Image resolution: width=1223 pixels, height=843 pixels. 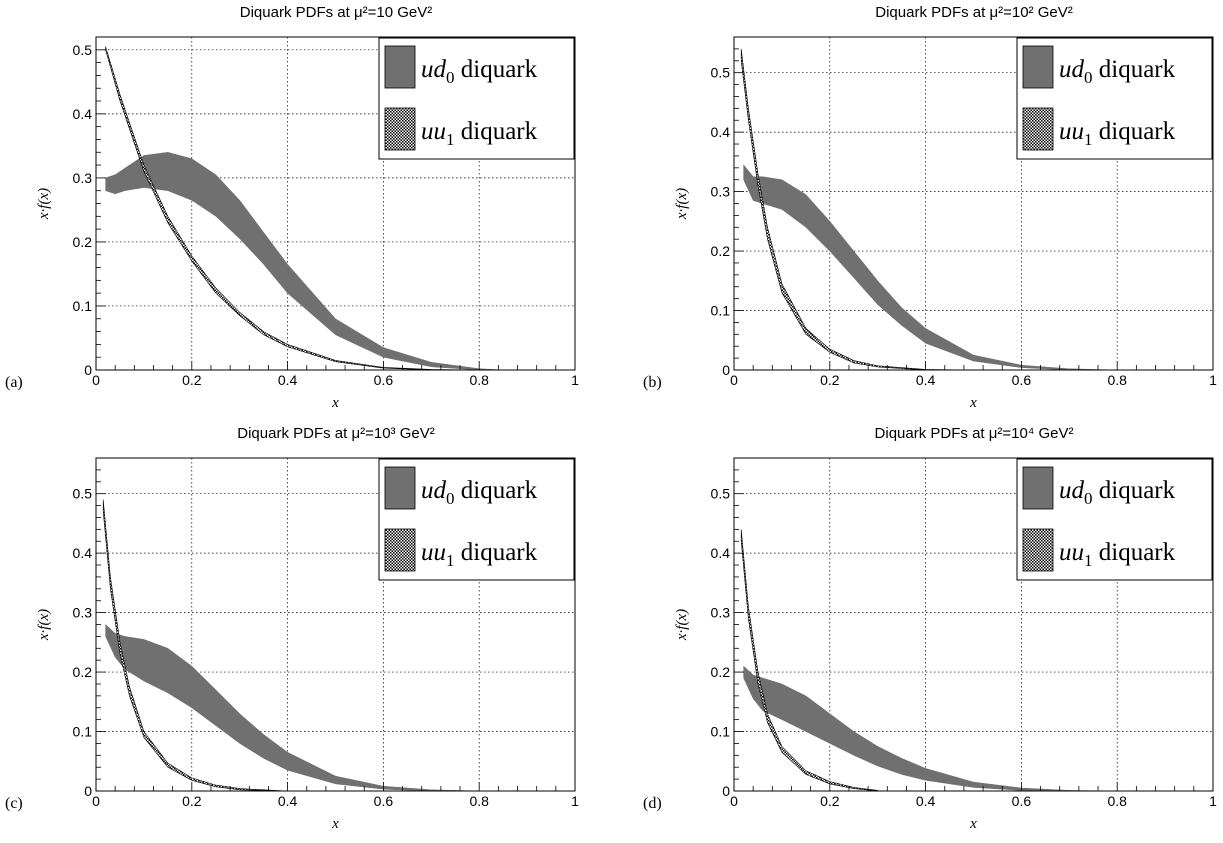 What do you see at coordinates (973, 12) in the screenshot?
I see `chart-title: Diquark PDFs at μ²=10² GeV²` at bounding box center [973, 12].